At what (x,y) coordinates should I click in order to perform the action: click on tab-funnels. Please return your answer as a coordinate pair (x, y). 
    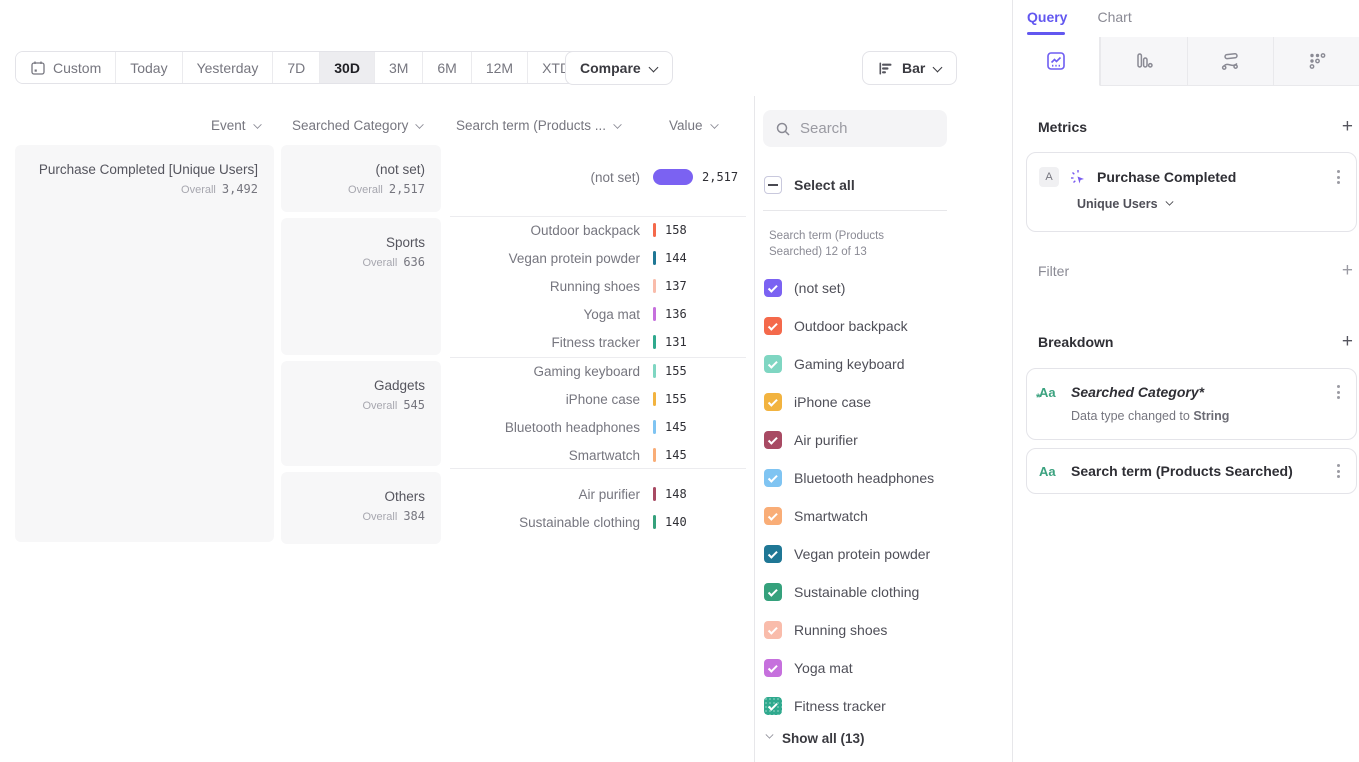
    Looking at the image, I should click on (1143, 61).